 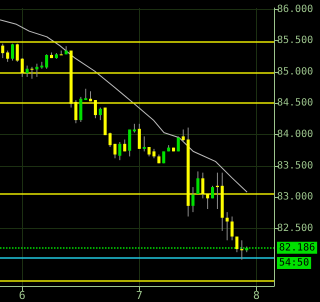 I want to click on x-tick-label: 7, so click(x=139, y=295).